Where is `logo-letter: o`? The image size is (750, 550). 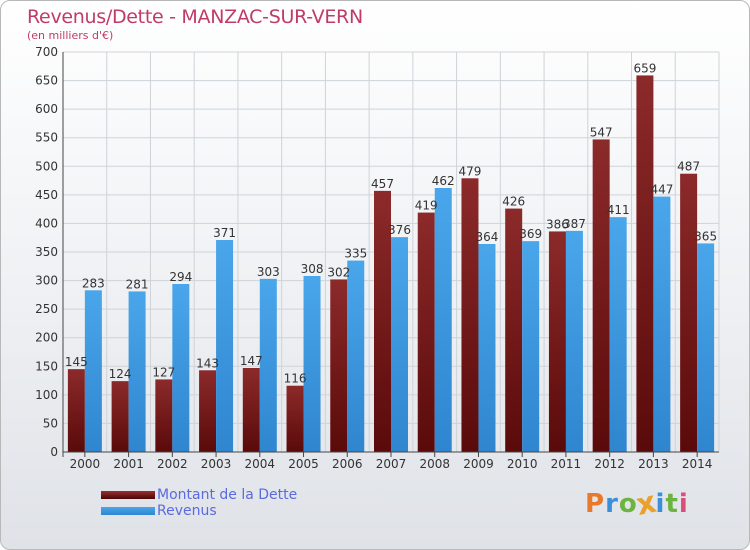
logo-letter: o is located at coordinates (628, 504).